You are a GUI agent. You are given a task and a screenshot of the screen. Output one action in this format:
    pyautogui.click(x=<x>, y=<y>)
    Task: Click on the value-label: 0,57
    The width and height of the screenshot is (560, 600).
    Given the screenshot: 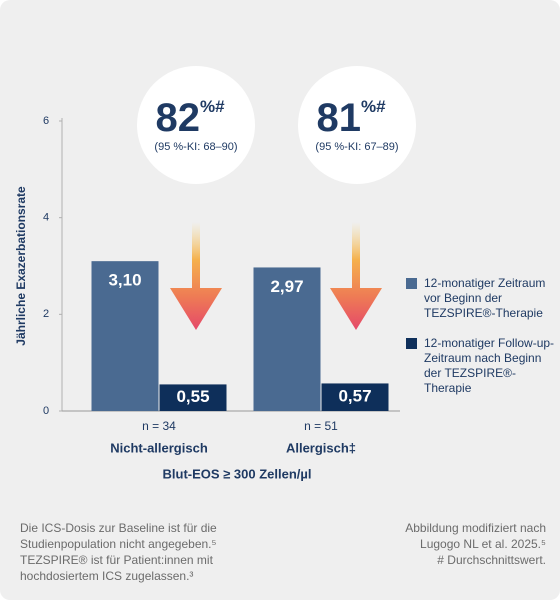 What is the action you would take?
    pyautogui.click(x=354, y=396)
    